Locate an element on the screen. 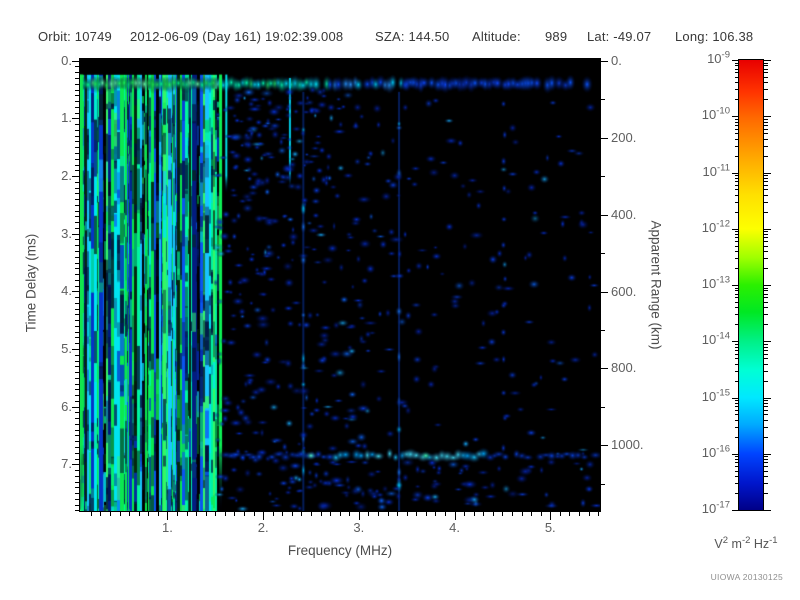  colorbar-decade-label: 10-16 is located at coordinates (715, 451).